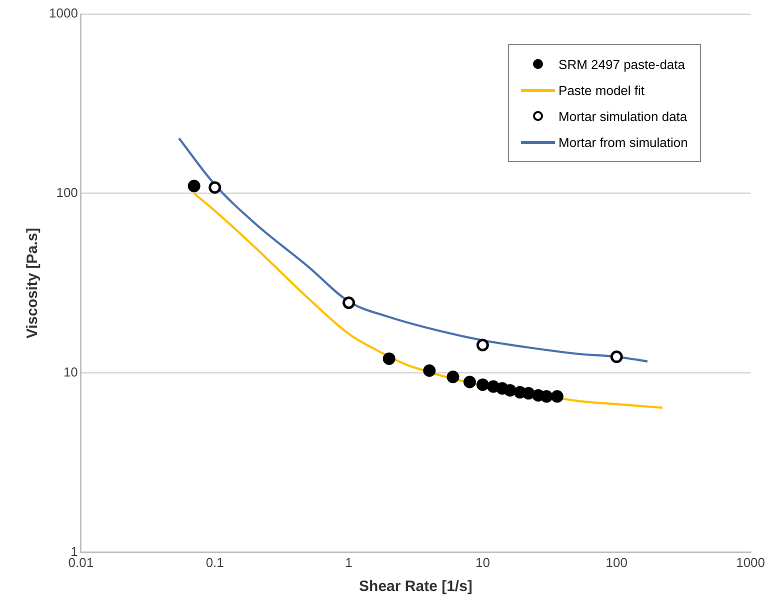 This screenshot has height=608, width=768. Describe the element at coordinates (348, 562) in the screenshot. I see `x-tick-label: 1` at that location.